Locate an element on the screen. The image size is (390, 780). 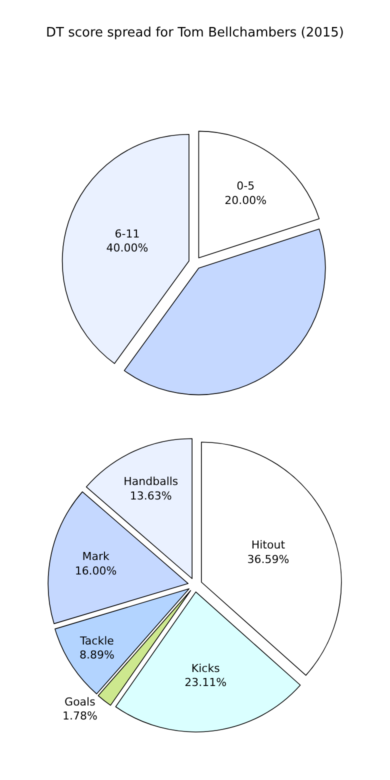
slice-label: Mark is located at coordinates (96, 557).